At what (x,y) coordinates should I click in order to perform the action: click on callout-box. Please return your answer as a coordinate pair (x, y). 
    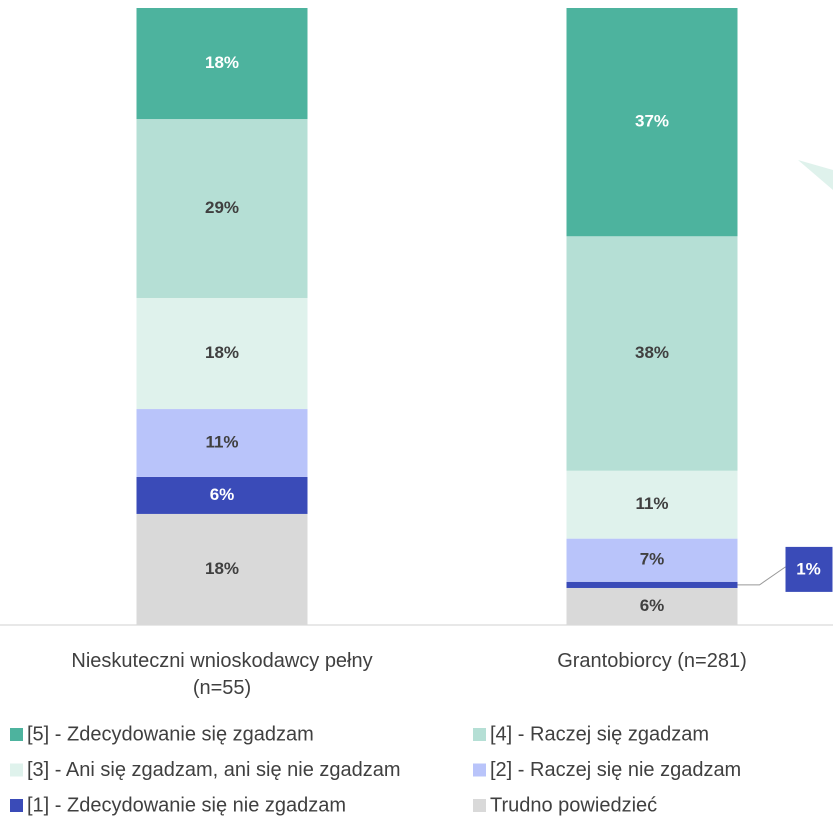
    Looking at the image, I should click on (809, 569).